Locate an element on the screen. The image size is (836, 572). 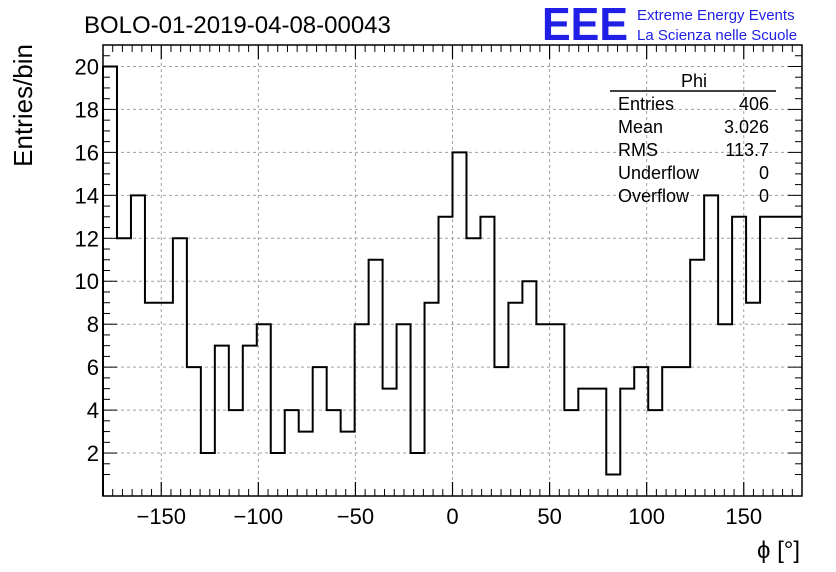
y-tick-label: 8 is located at coordinates (93, 324).